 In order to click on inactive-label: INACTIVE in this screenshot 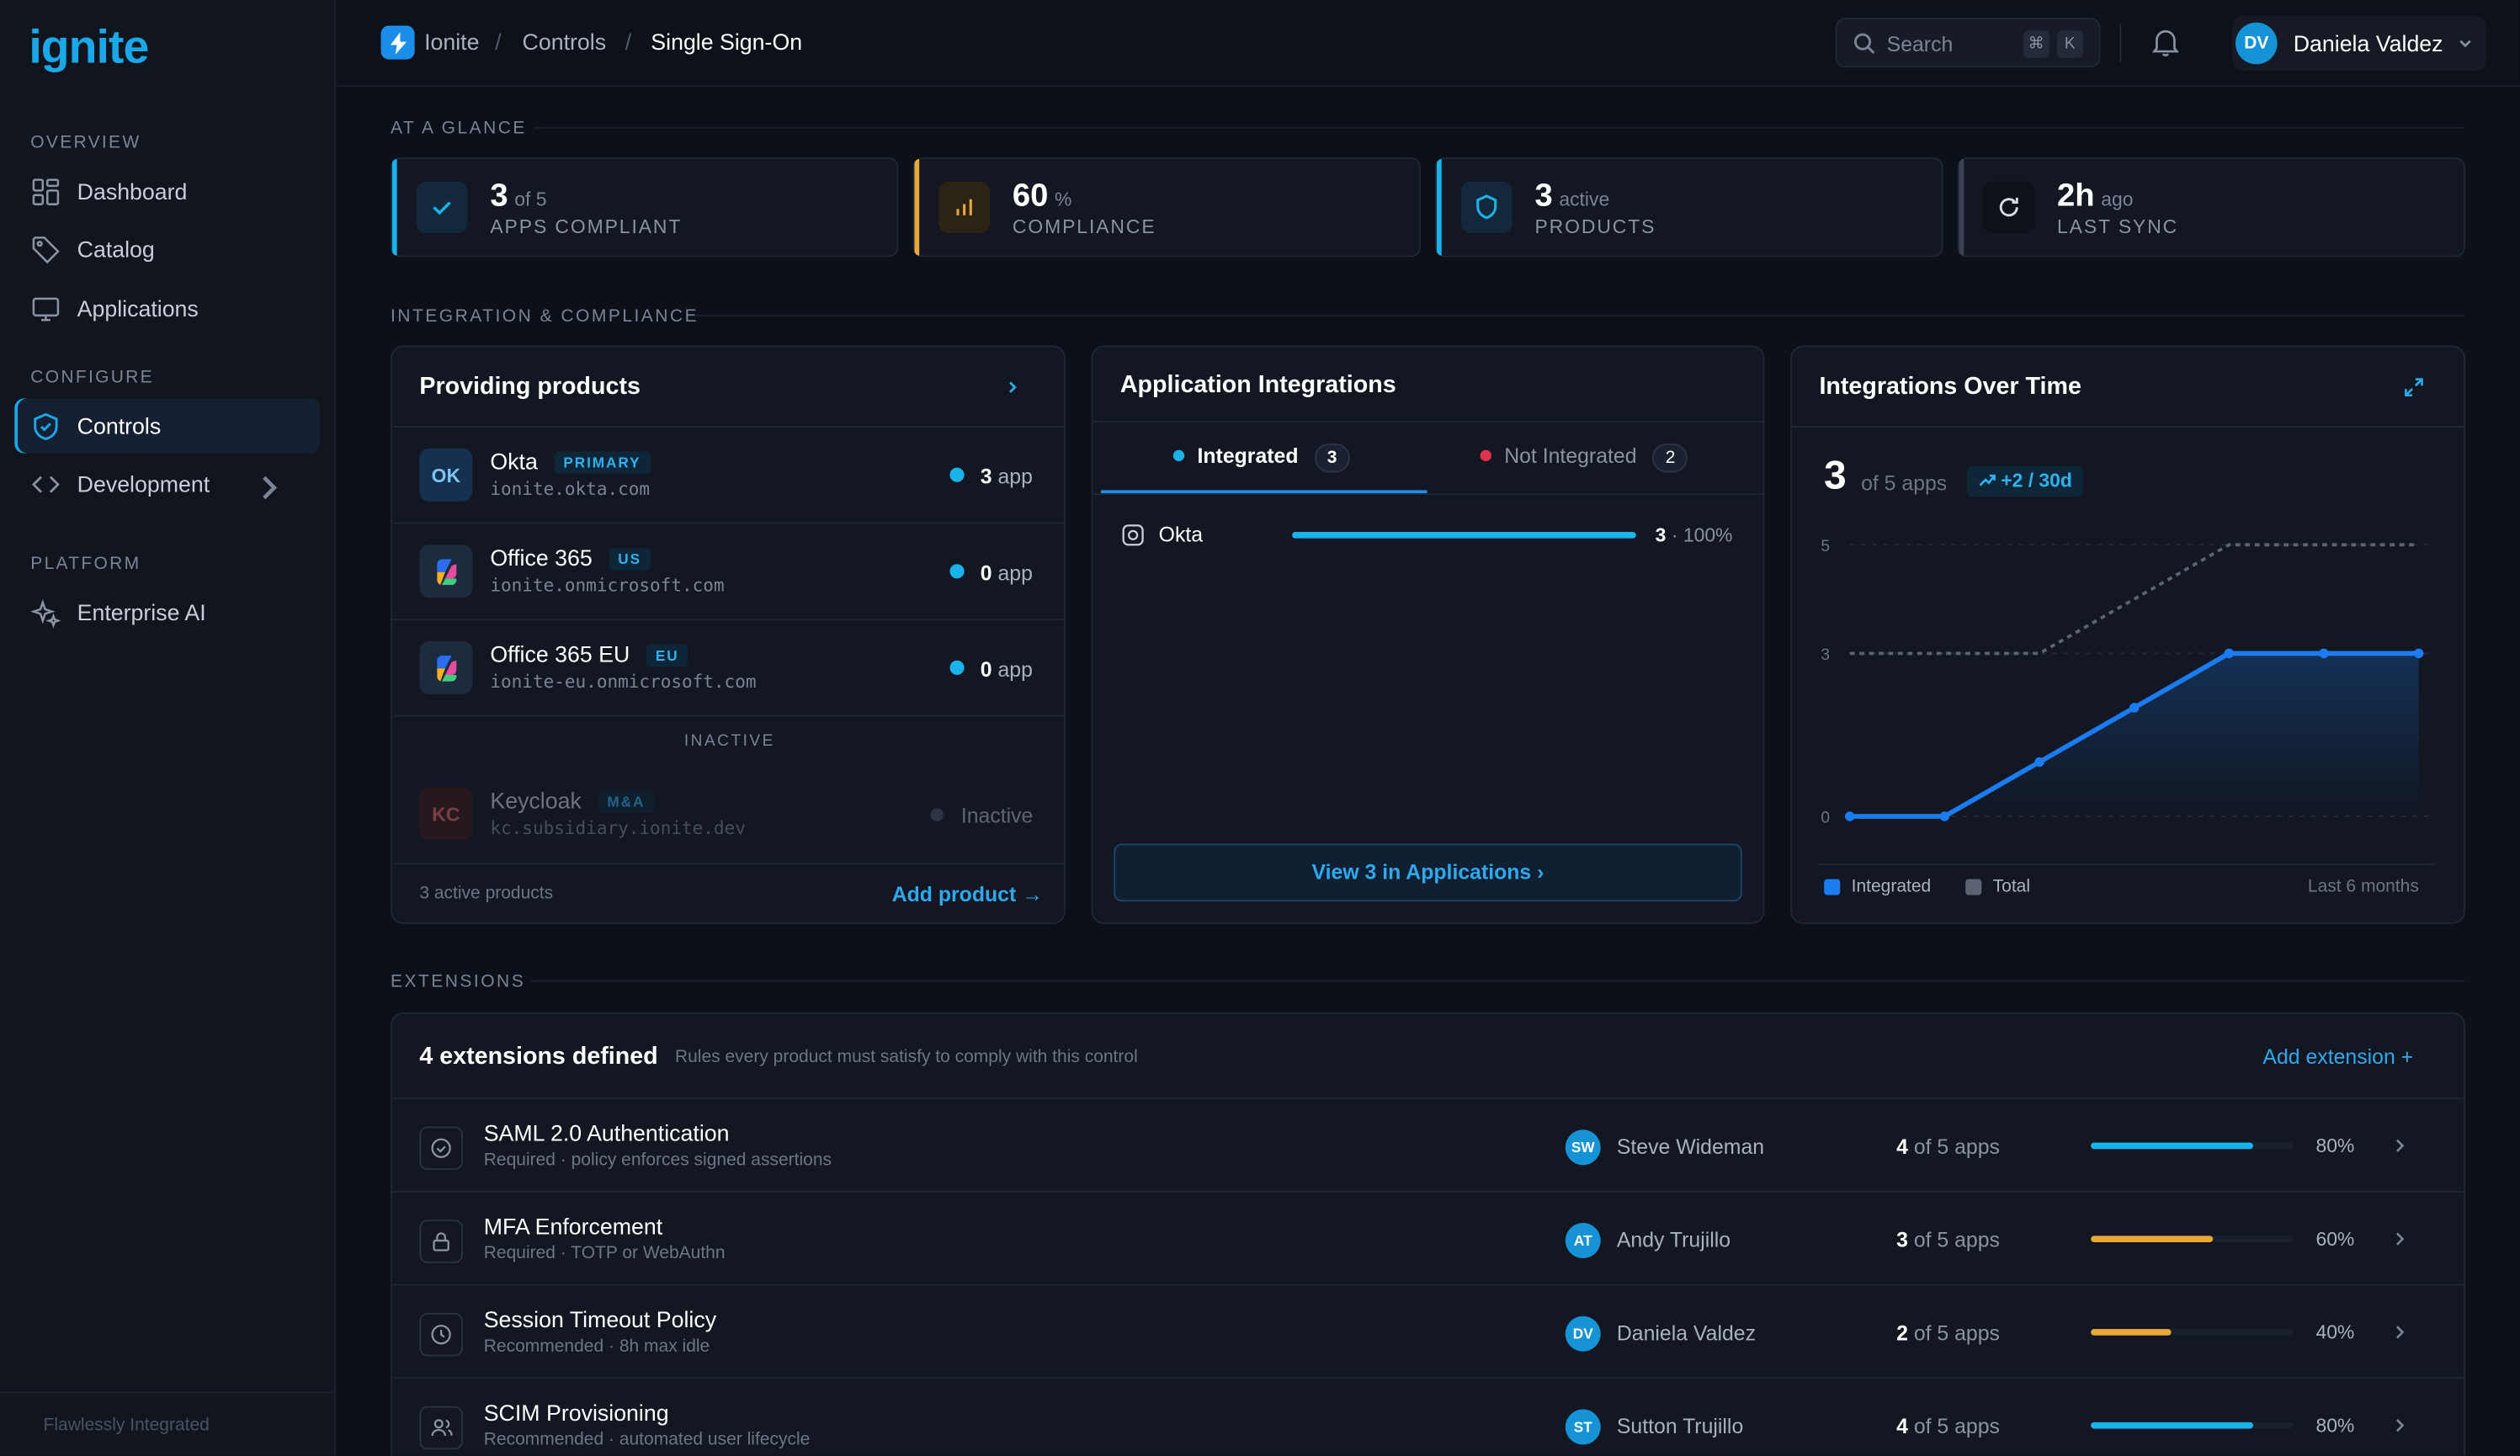, I will do `click(729, 741)`.